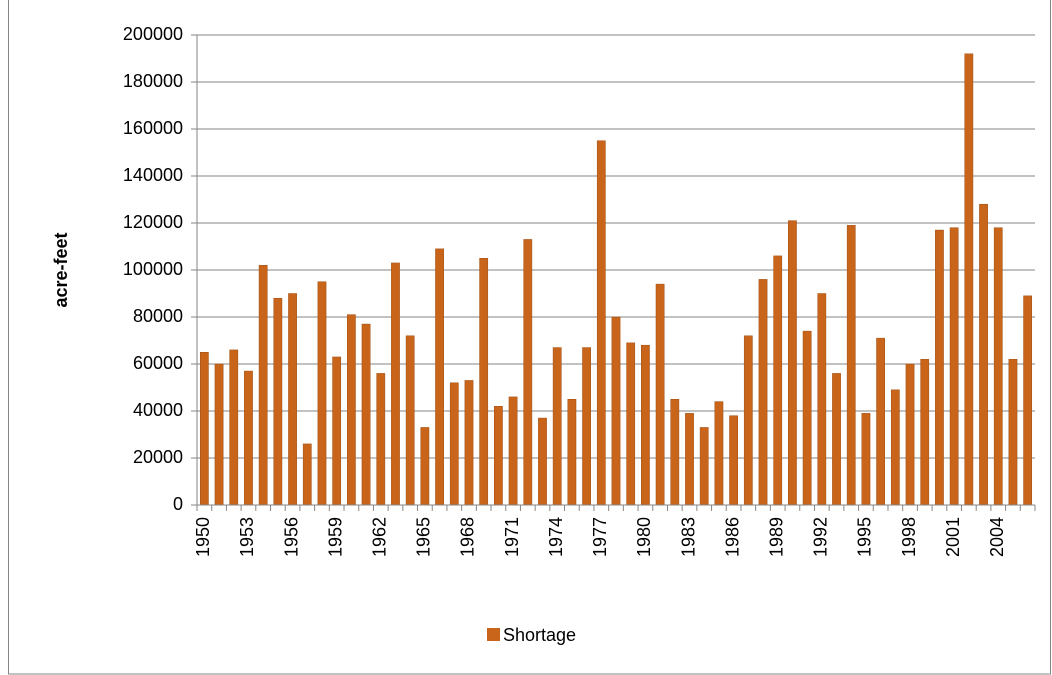  Describe the element at coordinates (468, 537) in the screenshot. I see `x-tick-label: 1968` at that location.